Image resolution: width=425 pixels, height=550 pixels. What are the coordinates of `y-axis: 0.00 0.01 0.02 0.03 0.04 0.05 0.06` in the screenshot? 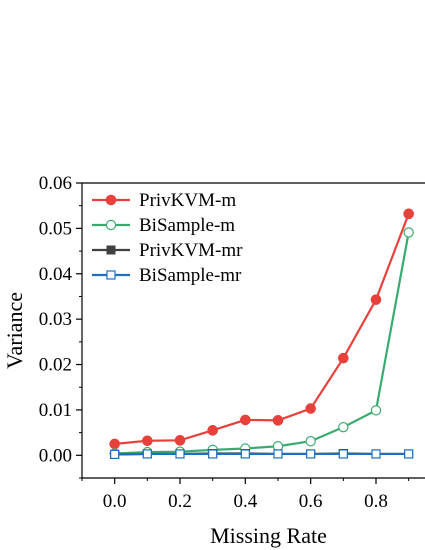 It's located at (60, 326).